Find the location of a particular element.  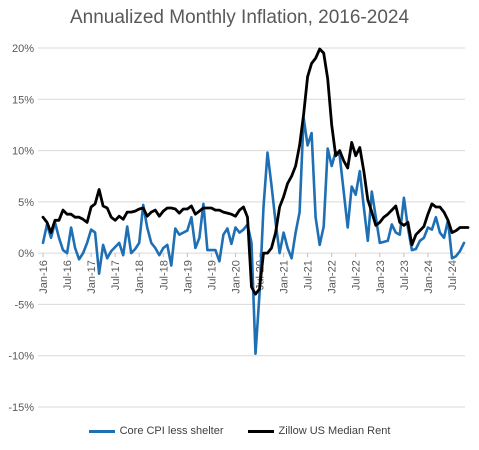

x-tick-label: Jan-24 is located at coordinates (429, 277).